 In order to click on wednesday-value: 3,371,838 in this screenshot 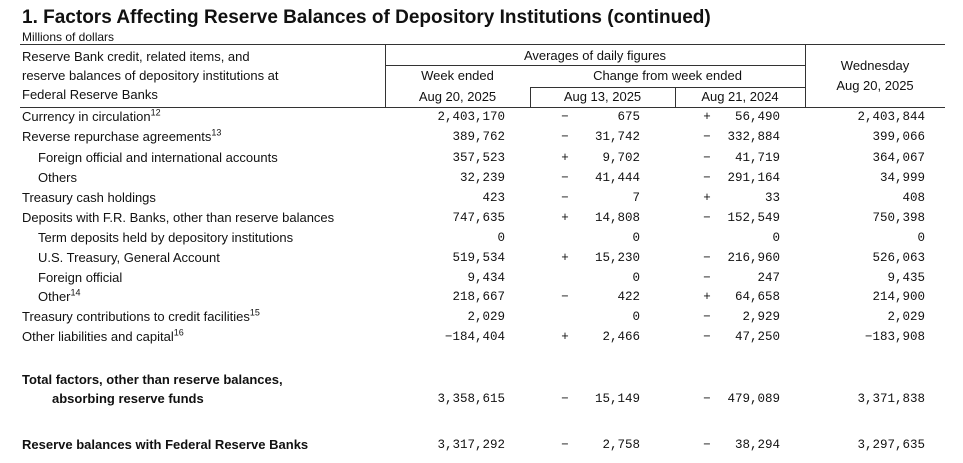, I will do `click(891, 399)`.